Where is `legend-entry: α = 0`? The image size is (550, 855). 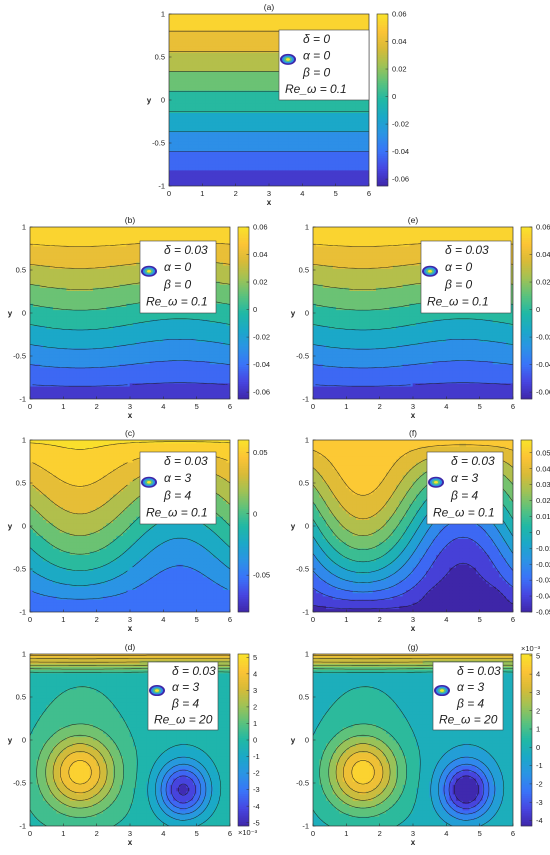 legend-entry: α = 0 is located at coordinates (317, 56).